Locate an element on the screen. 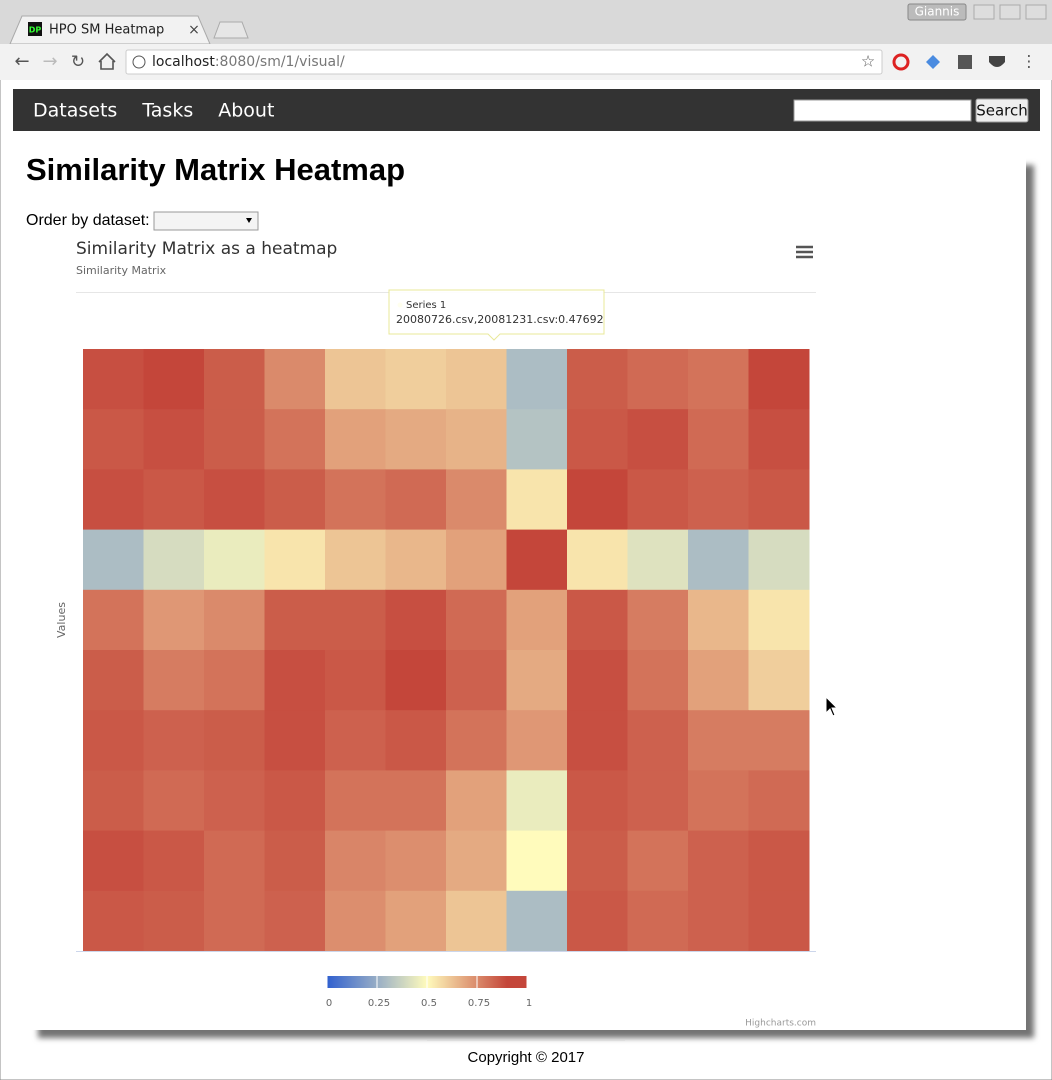 The height and width of the screenshot is (1080, 1052). reload: ↻ is located at coordinates (78, 62).